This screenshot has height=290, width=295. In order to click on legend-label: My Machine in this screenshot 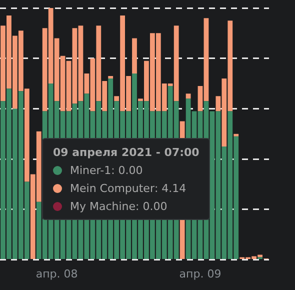, I will do `click(103, 206)`.